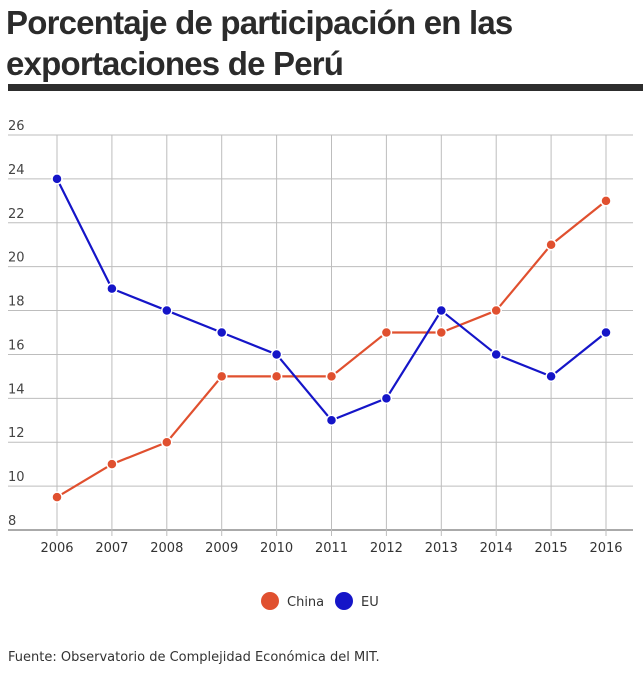  Describe the element at coordinates (344, 601) in the screenshot. I see `legend-marker-eu` at that location.